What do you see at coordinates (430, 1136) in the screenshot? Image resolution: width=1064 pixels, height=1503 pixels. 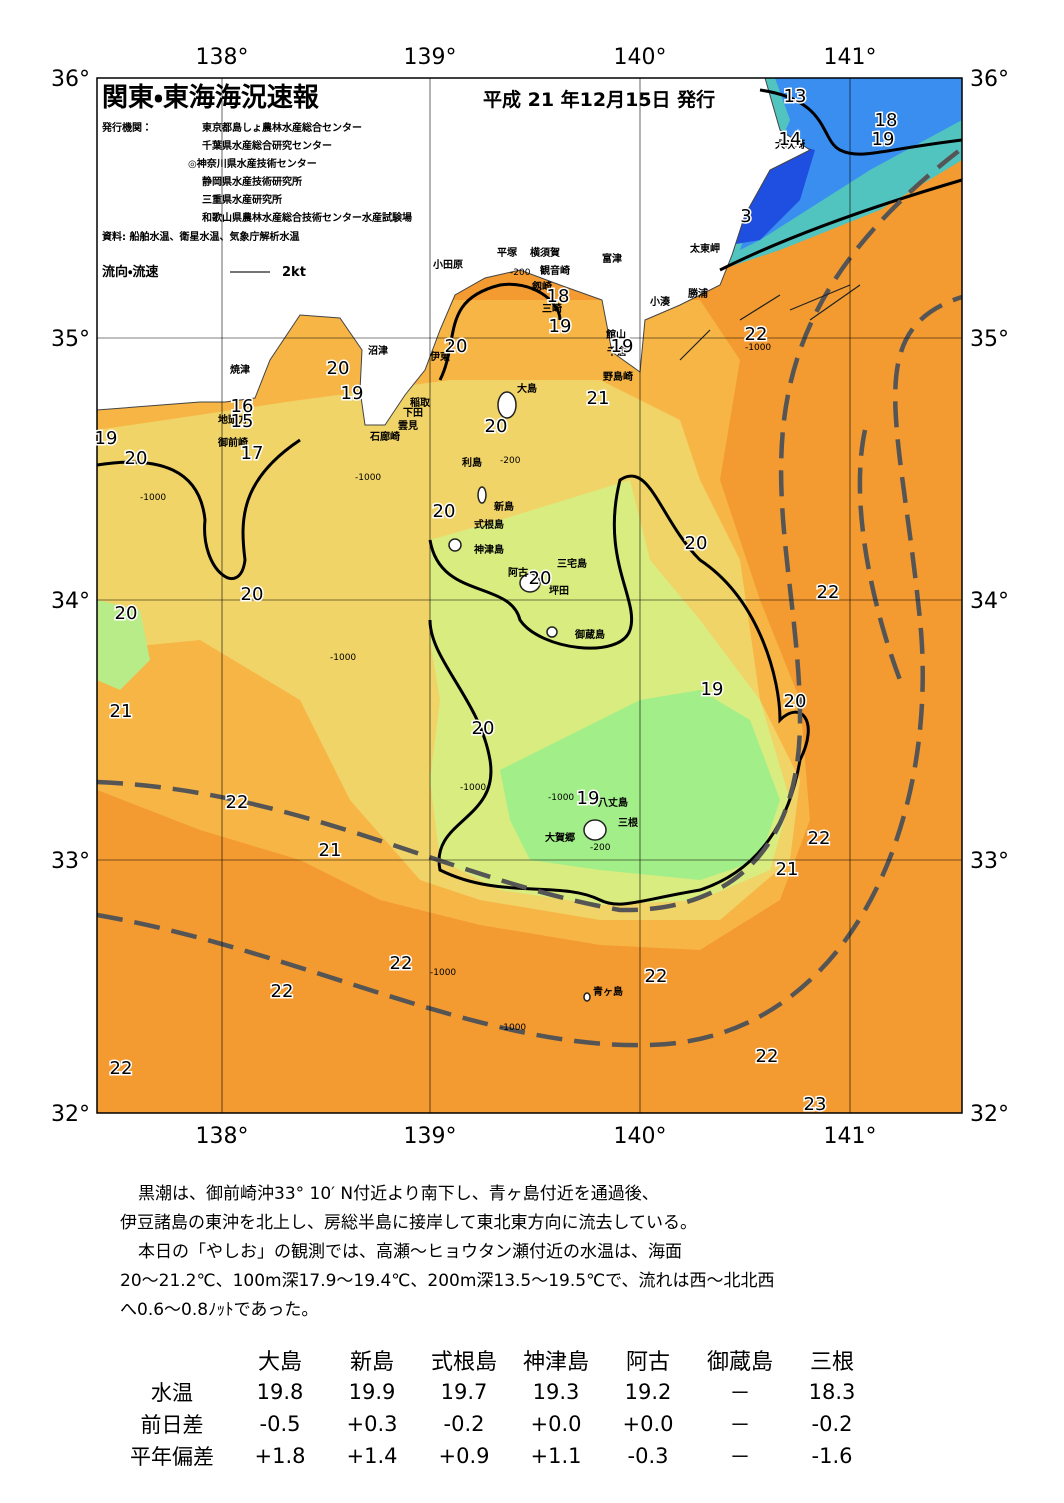 I see `longitude-label: 139°` at bounding box center [430, 1136].